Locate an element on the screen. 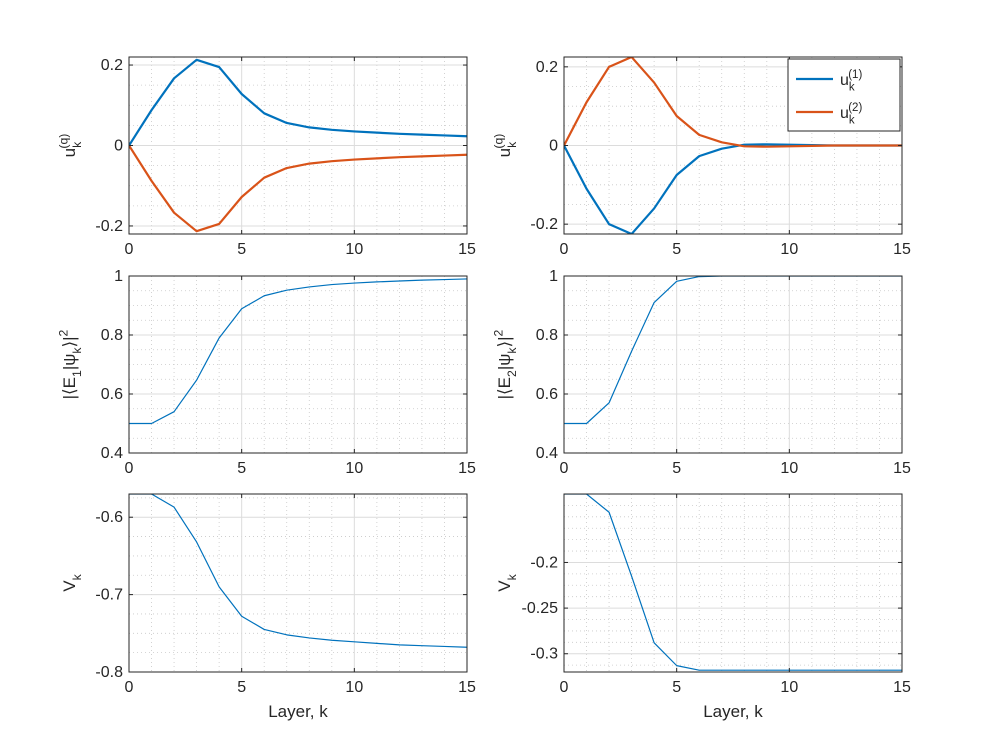 This screenshot has height=754, width=996. chart-panel-1: 0 5 10 15-0.200.2uk(q) is located at coordinates (266, 157).